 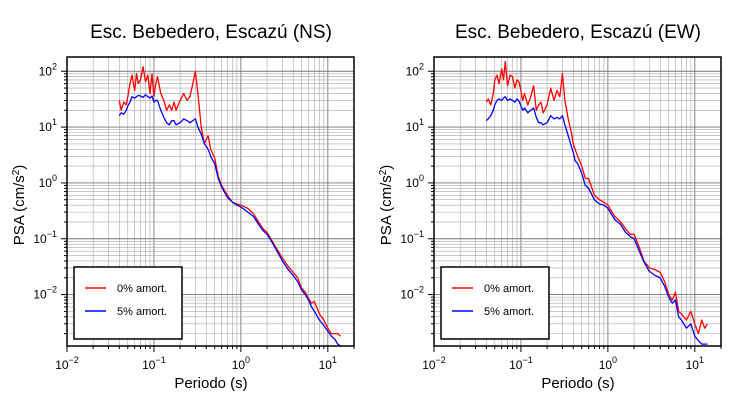 I want to click on chart-title: Esc. Bebedero, Escazú (NS), so click(x=211, y=32).